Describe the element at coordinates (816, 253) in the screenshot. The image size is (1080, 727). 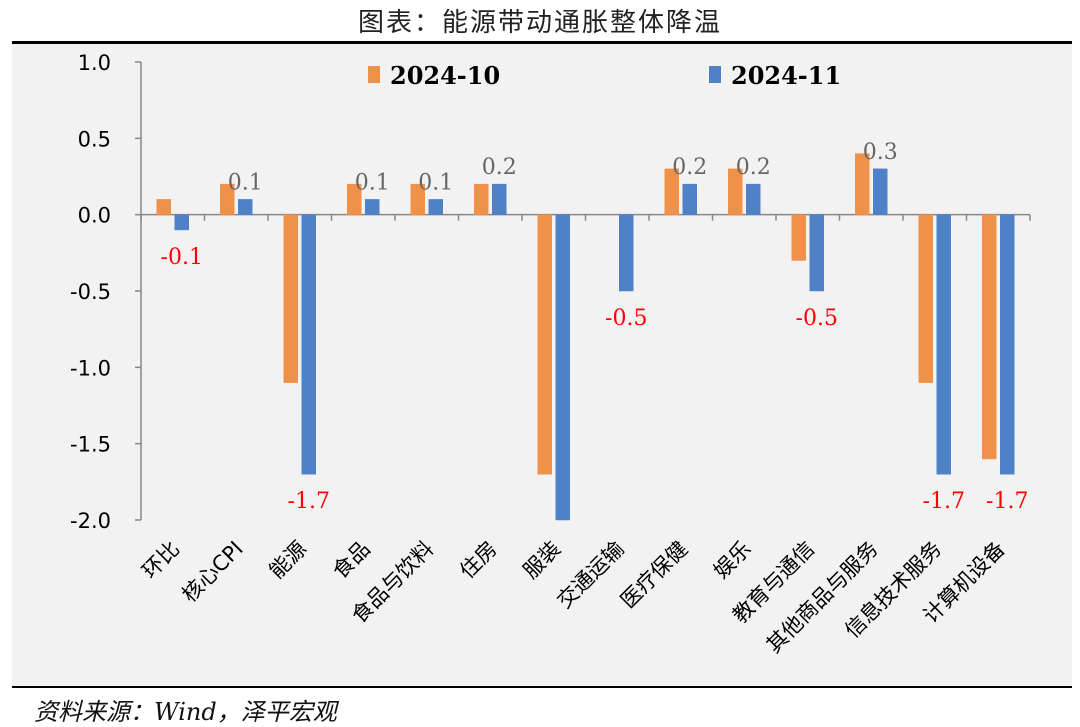
I see `bar-2024-11-教育与通信` at that location.